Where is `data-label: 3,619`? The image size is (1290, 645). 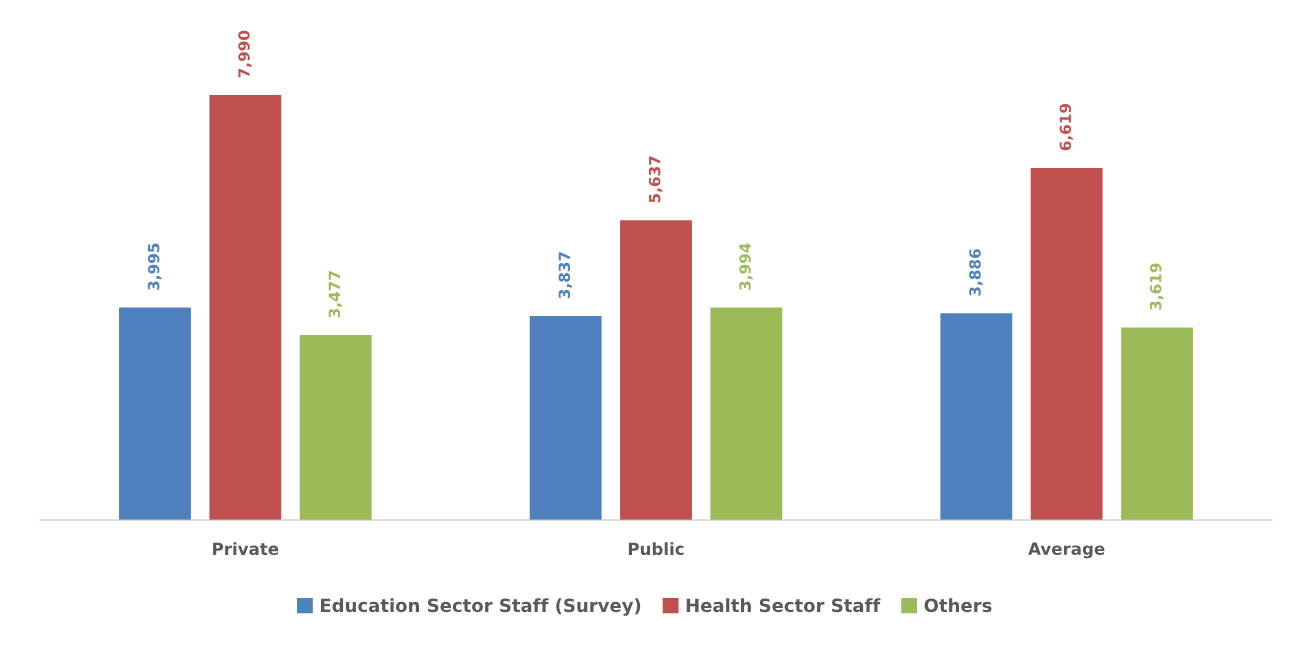
data-label: 3,619 is located at coordinates (1156, 286).